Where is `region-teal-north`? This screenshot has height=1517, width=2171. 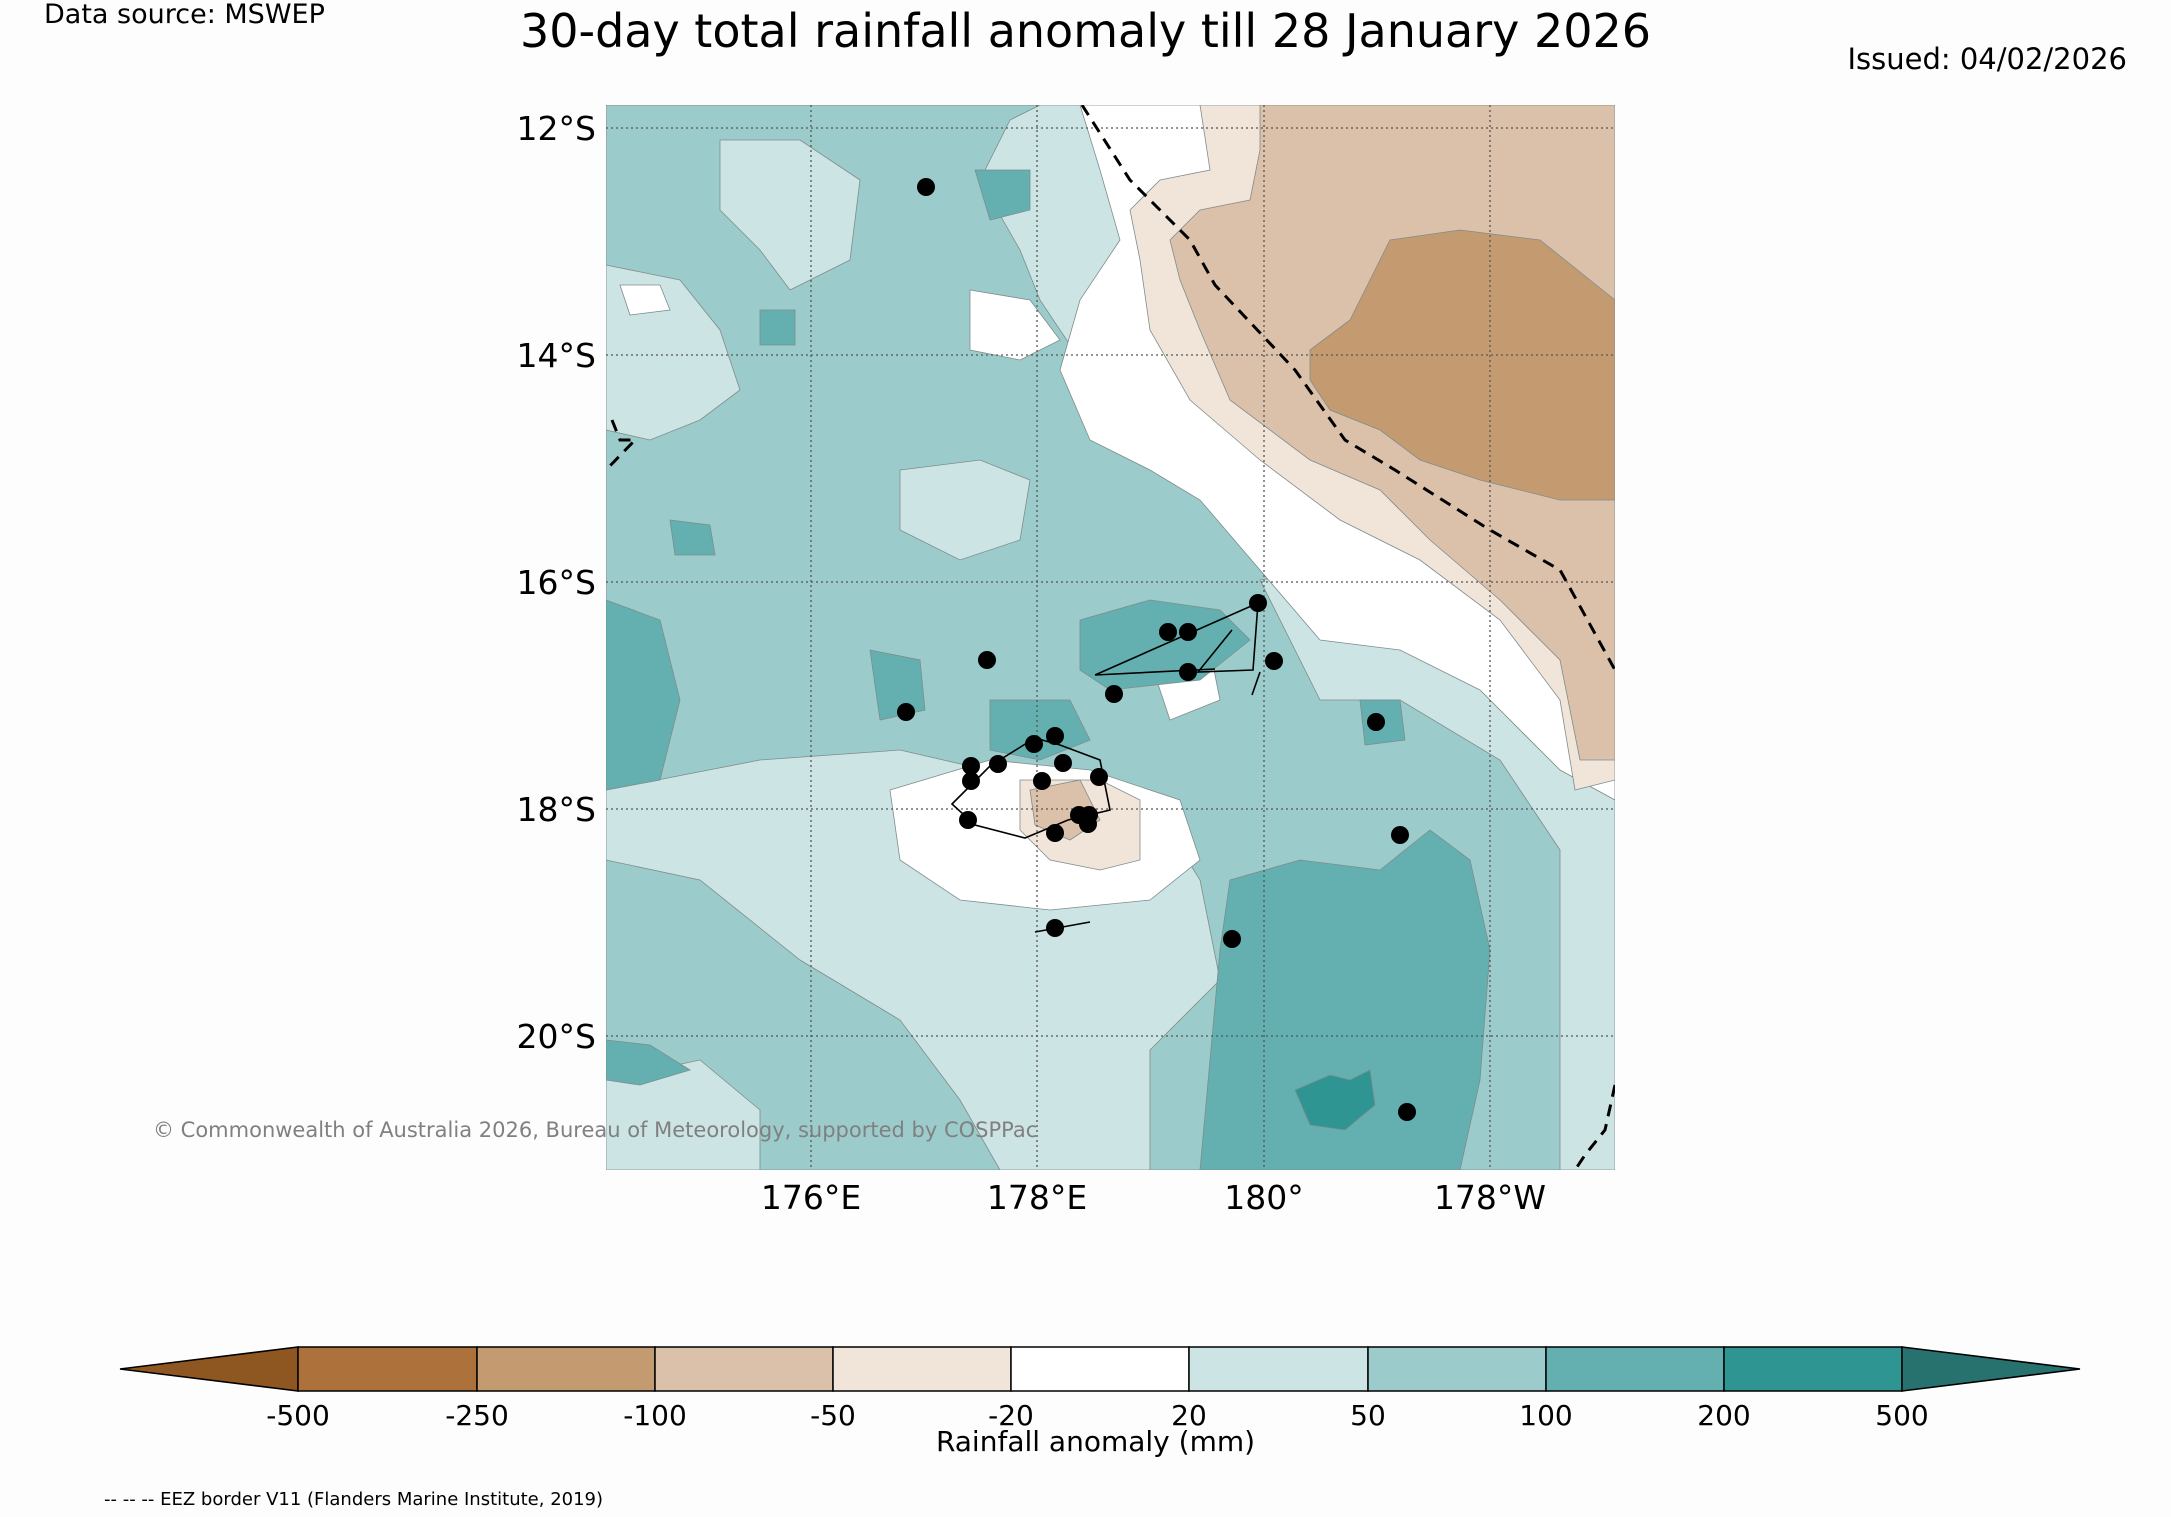
region-teal-north is located at coordinates (1002, 195).